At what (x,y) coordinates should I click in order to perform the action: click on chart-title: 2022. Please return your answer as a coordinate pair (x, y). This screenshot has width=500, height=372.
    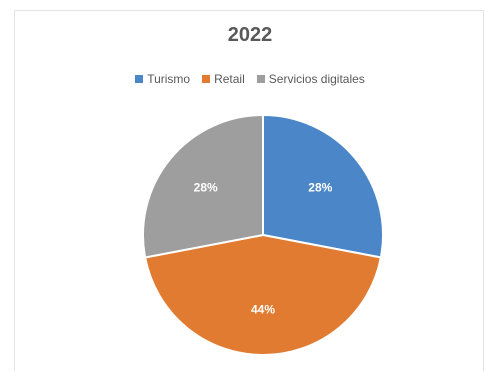
    Looking at the image, I should click on (250, 35).